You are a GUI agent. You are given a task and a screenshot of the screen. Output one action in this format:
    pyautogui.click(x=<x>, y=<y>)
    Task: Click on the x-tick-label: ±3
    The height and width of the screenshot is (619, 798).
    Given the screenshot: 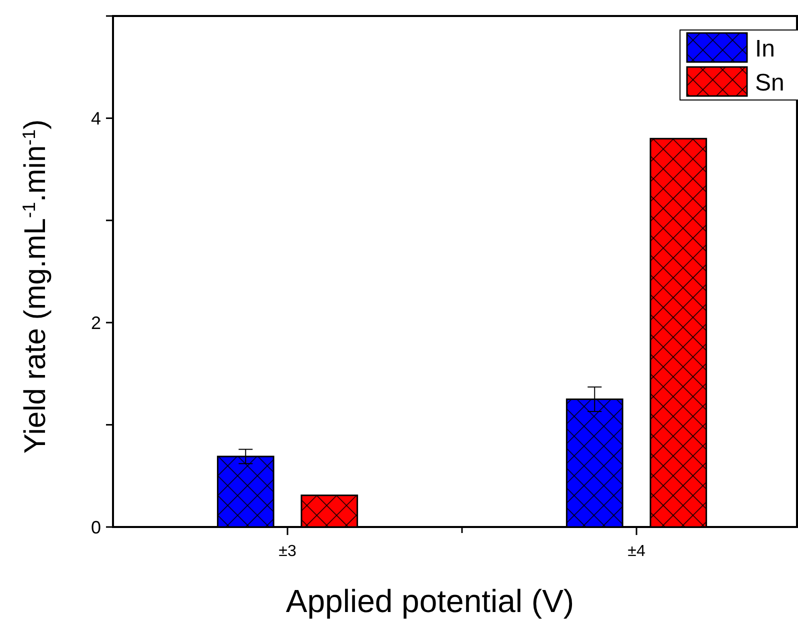 What is the action you would take?
    pyautogui.click(x=287, y=551)
    